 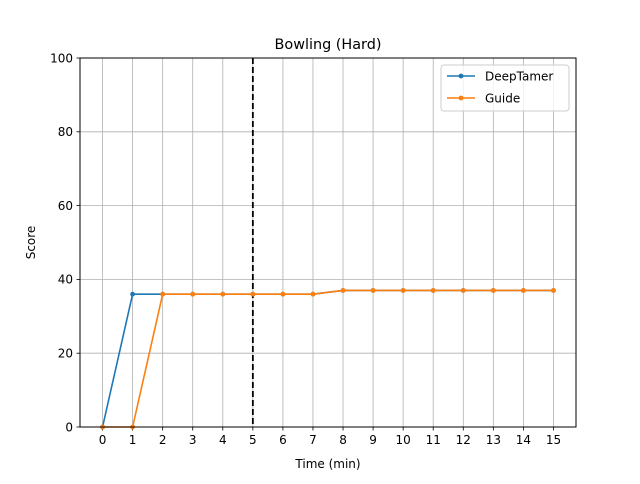 What do you see at coordinates (327, 464) in the screenshot?
I see `x-axis-label: Time (min)` at bounding box center [327, 464].